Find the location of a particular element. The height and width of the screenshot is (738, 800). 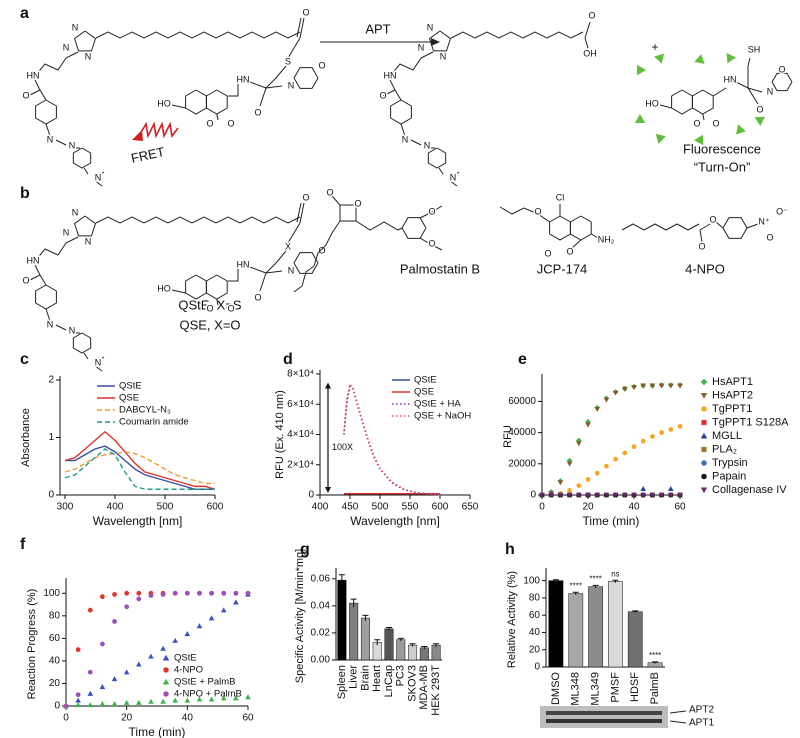

legend-label: QSE is located at coordinates (424, 392).